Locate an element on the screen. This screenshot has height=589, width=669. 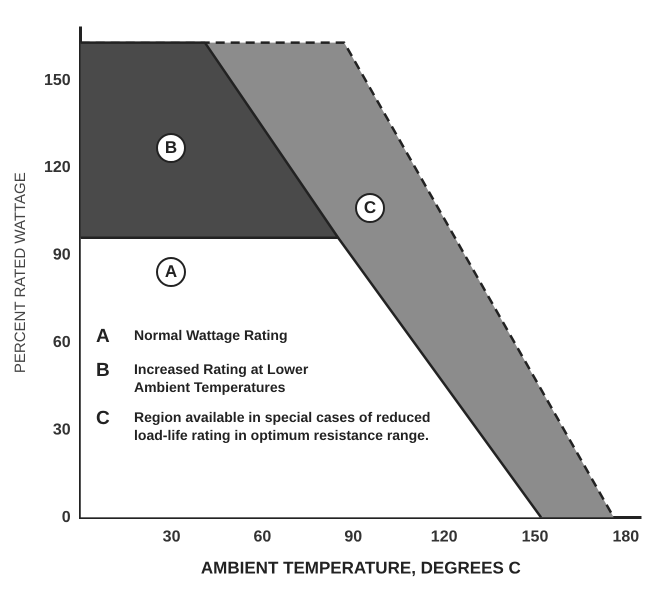
y-tick-label: 120 is located at coordinates (57, 167).